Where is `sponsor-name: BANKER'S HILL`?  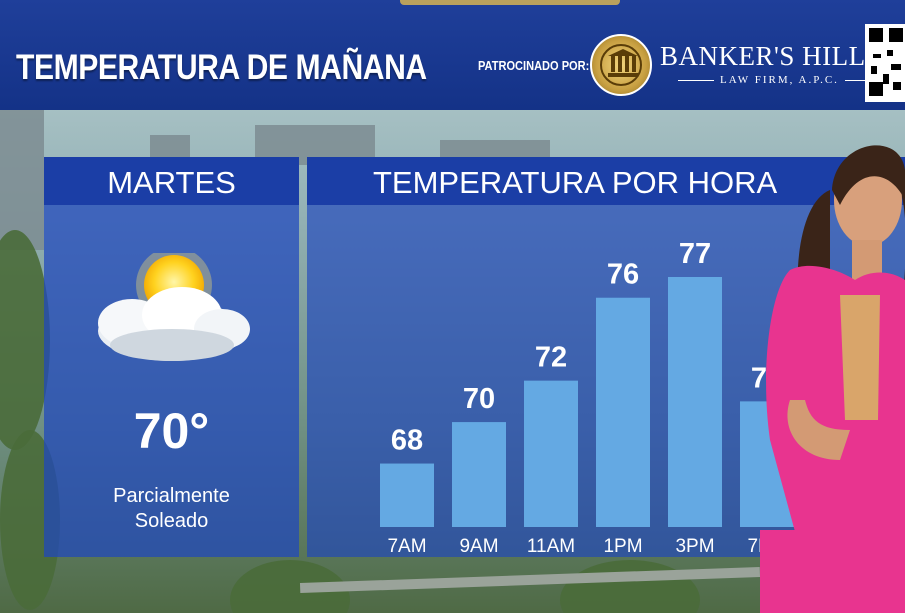
sponsor-name: BANKER'S HILL is located at coordinates (763, 56).